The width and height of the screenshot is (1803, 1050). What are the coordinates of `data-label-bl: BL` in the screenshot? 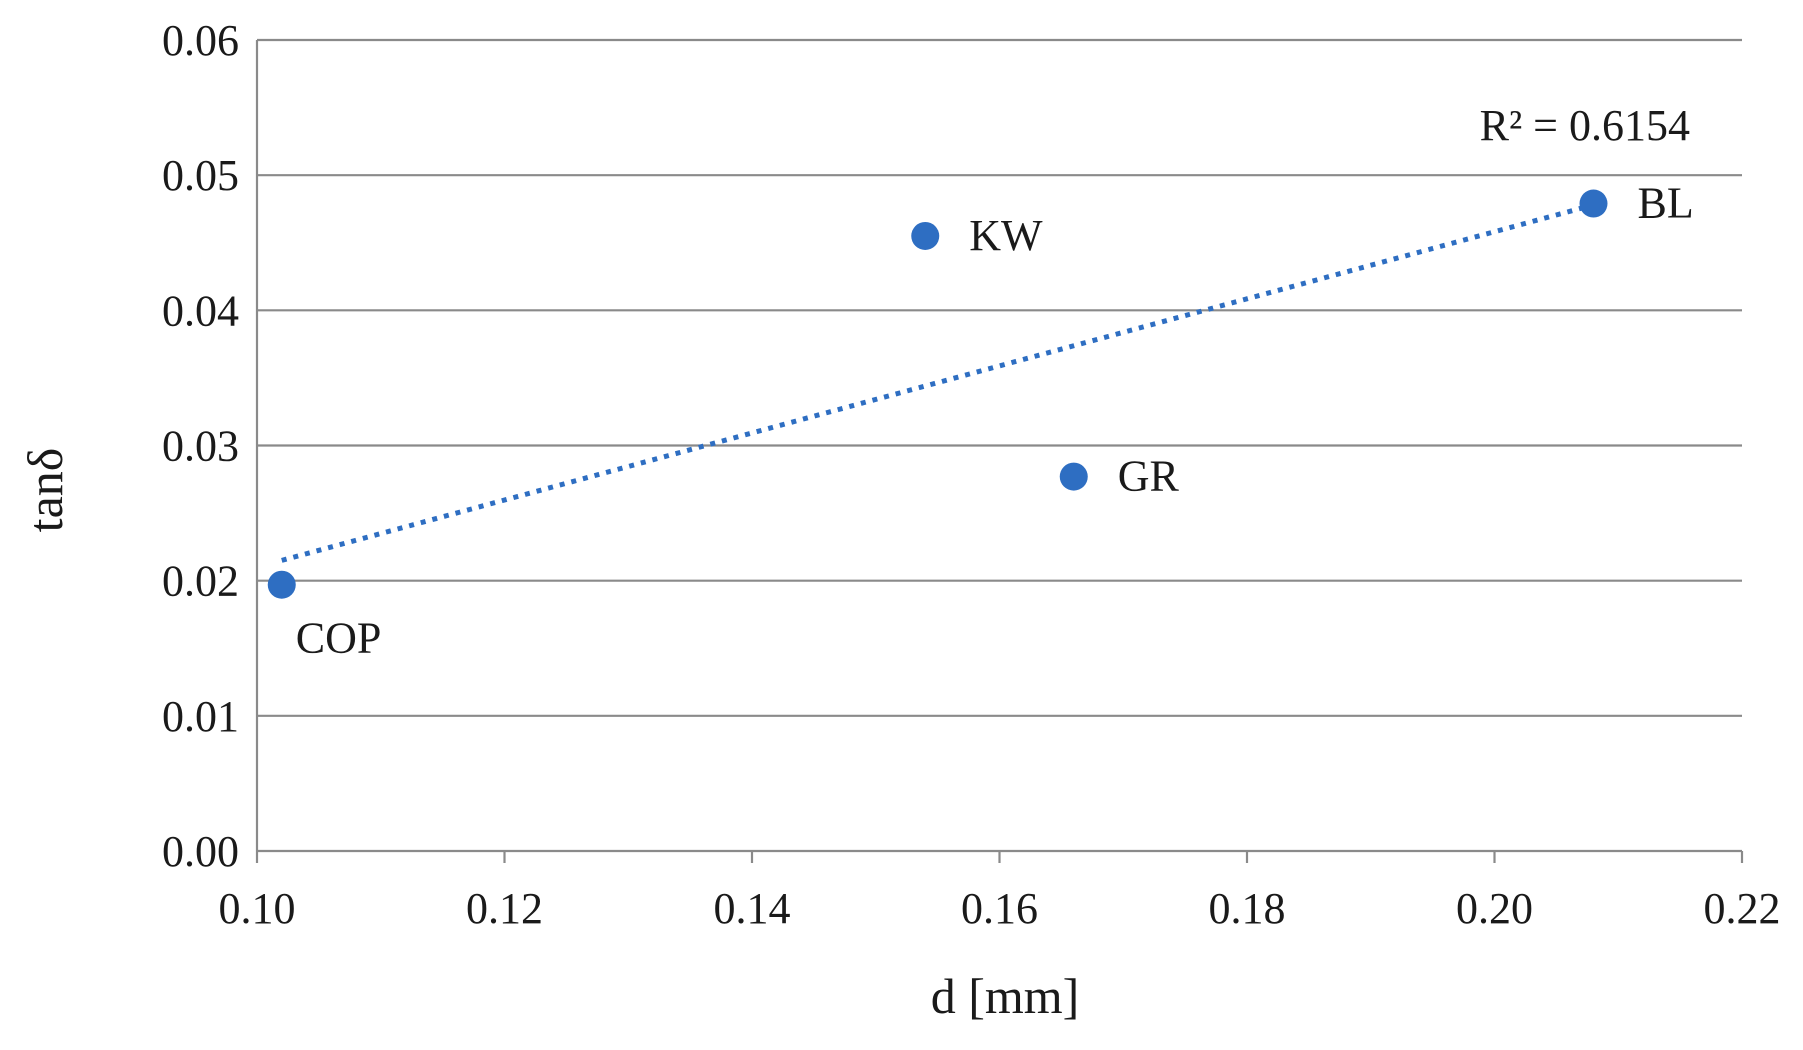 It's located at (1666, 203).